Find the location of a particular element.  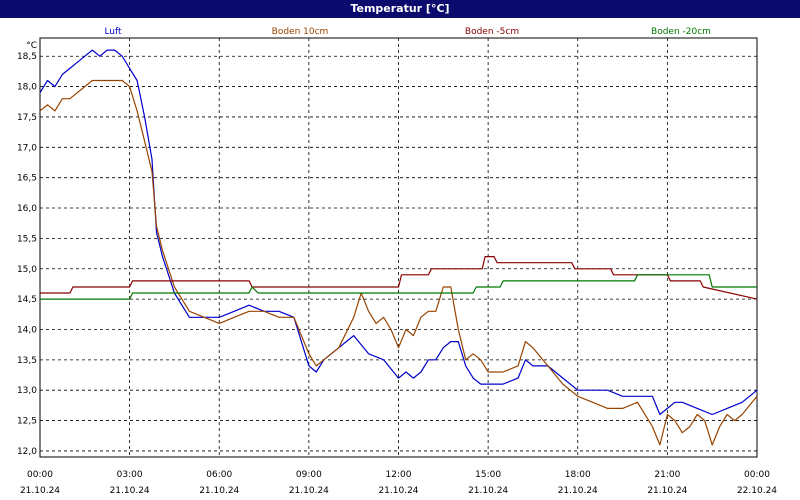

x-tick-time: 06:00 is located at coordinates (219, 475).